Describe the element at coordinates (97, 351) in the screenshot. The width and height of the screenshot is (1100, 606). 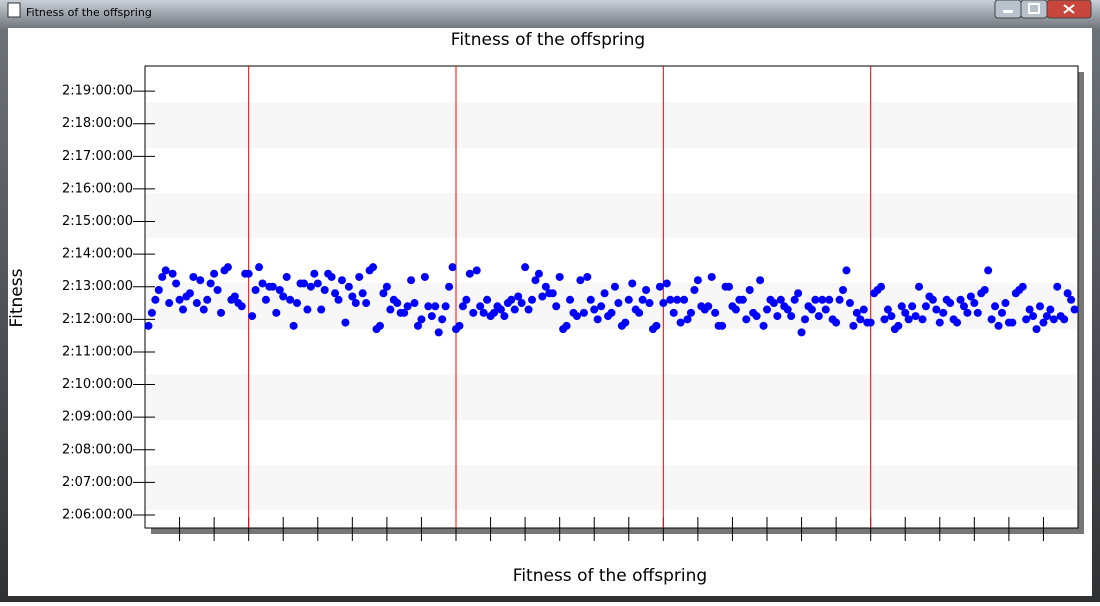
I see `y-tick-label: 2:11:00:00` at that location.